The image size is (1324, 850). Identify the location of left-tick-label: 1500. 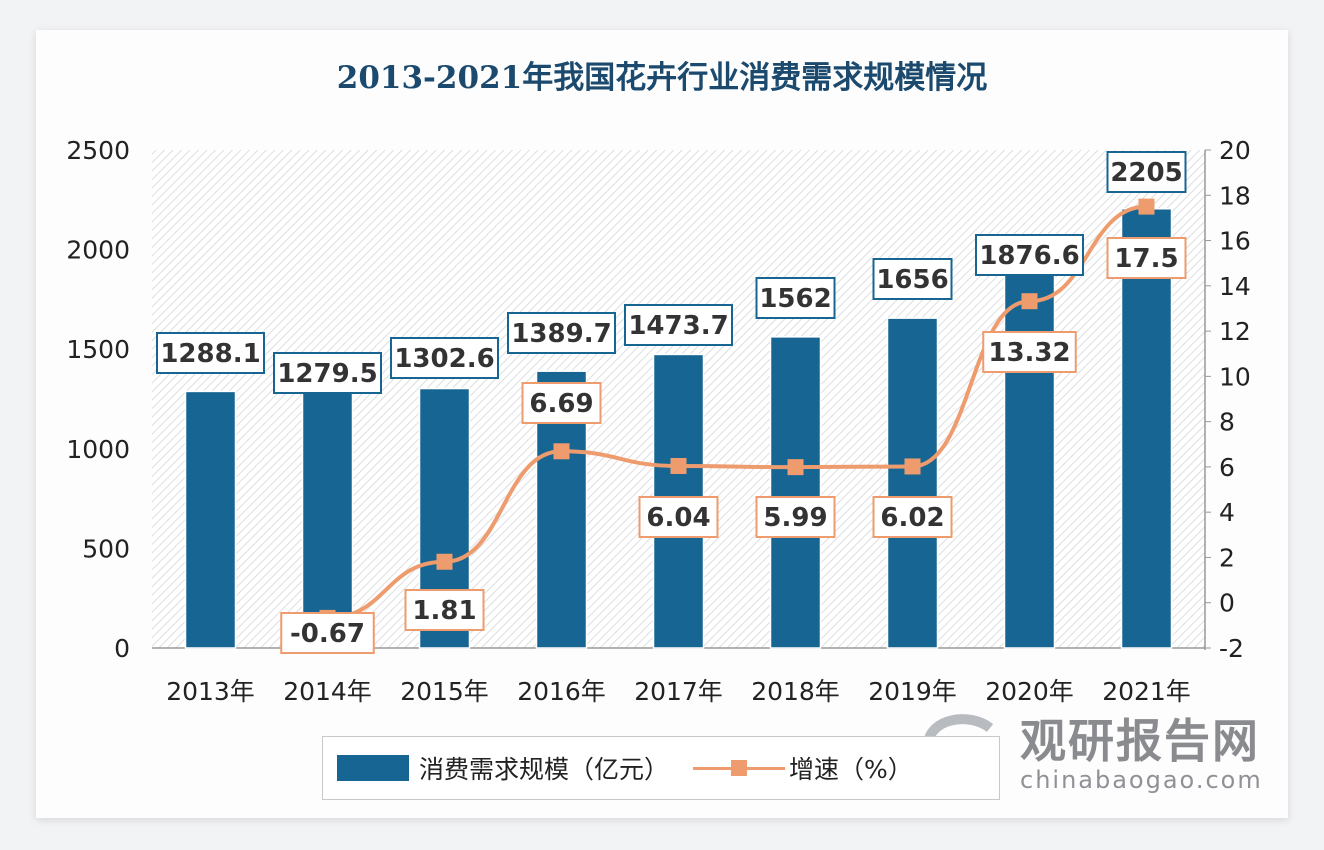
(98, 349).